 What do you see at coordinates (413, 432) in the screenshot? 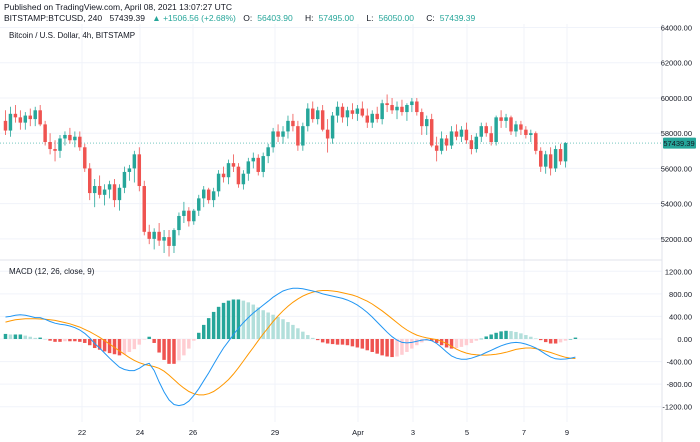
I see `time-tick-label: 3` at bounding box center [413, 432].